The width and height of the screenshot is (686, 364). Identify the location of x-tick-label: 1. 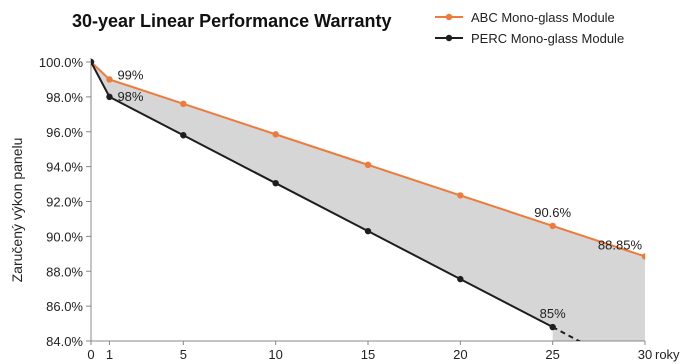
(109, 354).